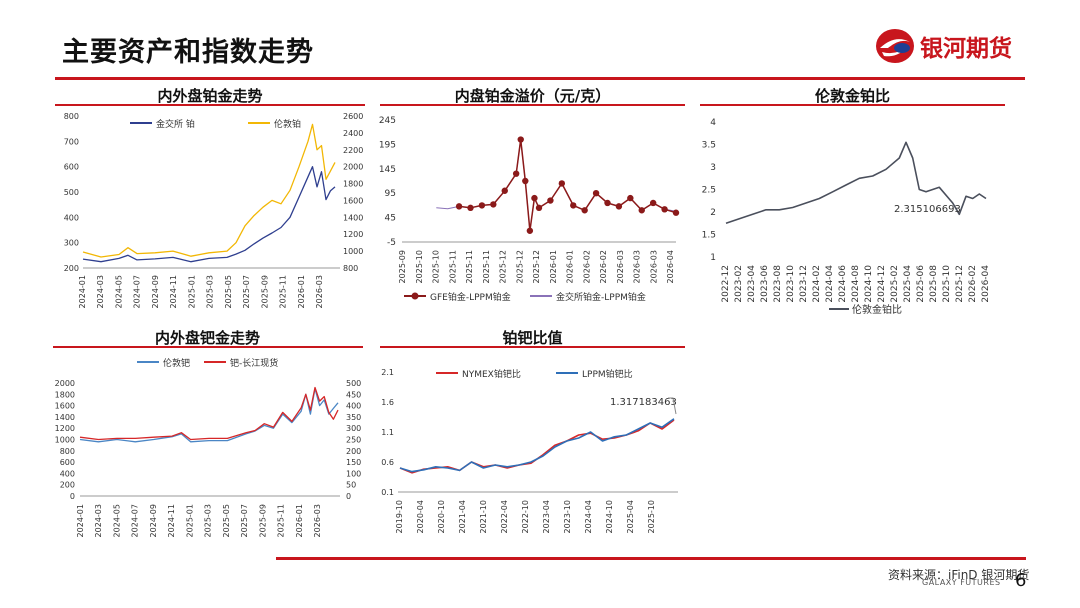 This screenshot has width=1080, height=608. What do you see at coordinates (71, 268) in the screenshot?
I see `chart1-left-tick: 200` at bounding box center [71, 268].